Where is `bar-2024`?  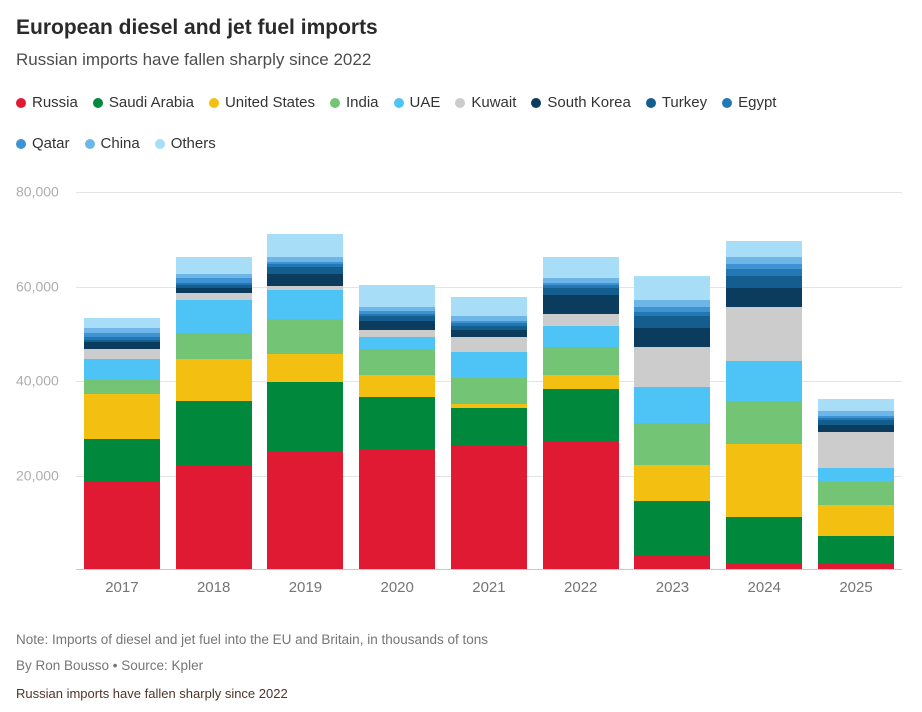 bar-2024 is located at coordinates (764, 404).